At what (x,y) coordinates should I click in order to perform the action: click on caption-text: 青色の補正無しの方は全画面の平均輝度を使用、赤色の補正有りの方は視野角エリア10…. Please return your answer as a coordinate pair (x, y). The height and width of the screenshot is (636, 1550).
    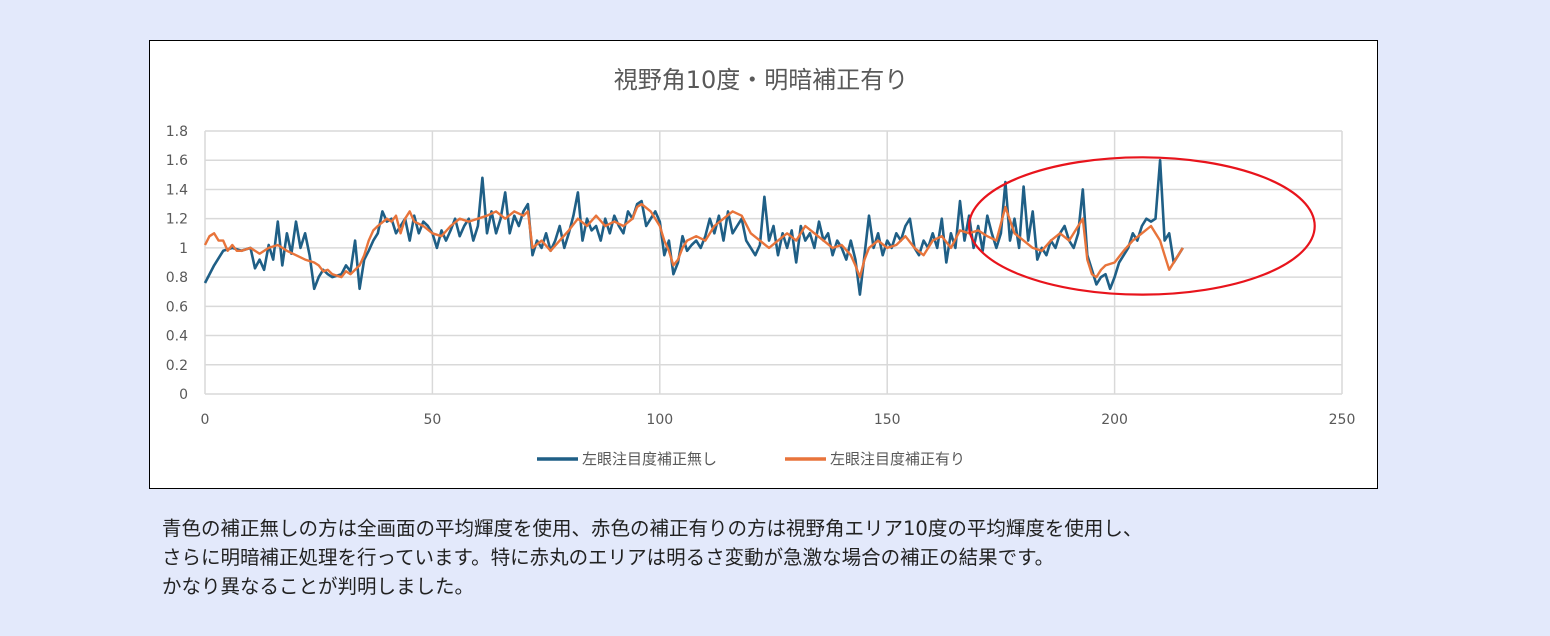
    Looking at the image, I should click on (812, 557).